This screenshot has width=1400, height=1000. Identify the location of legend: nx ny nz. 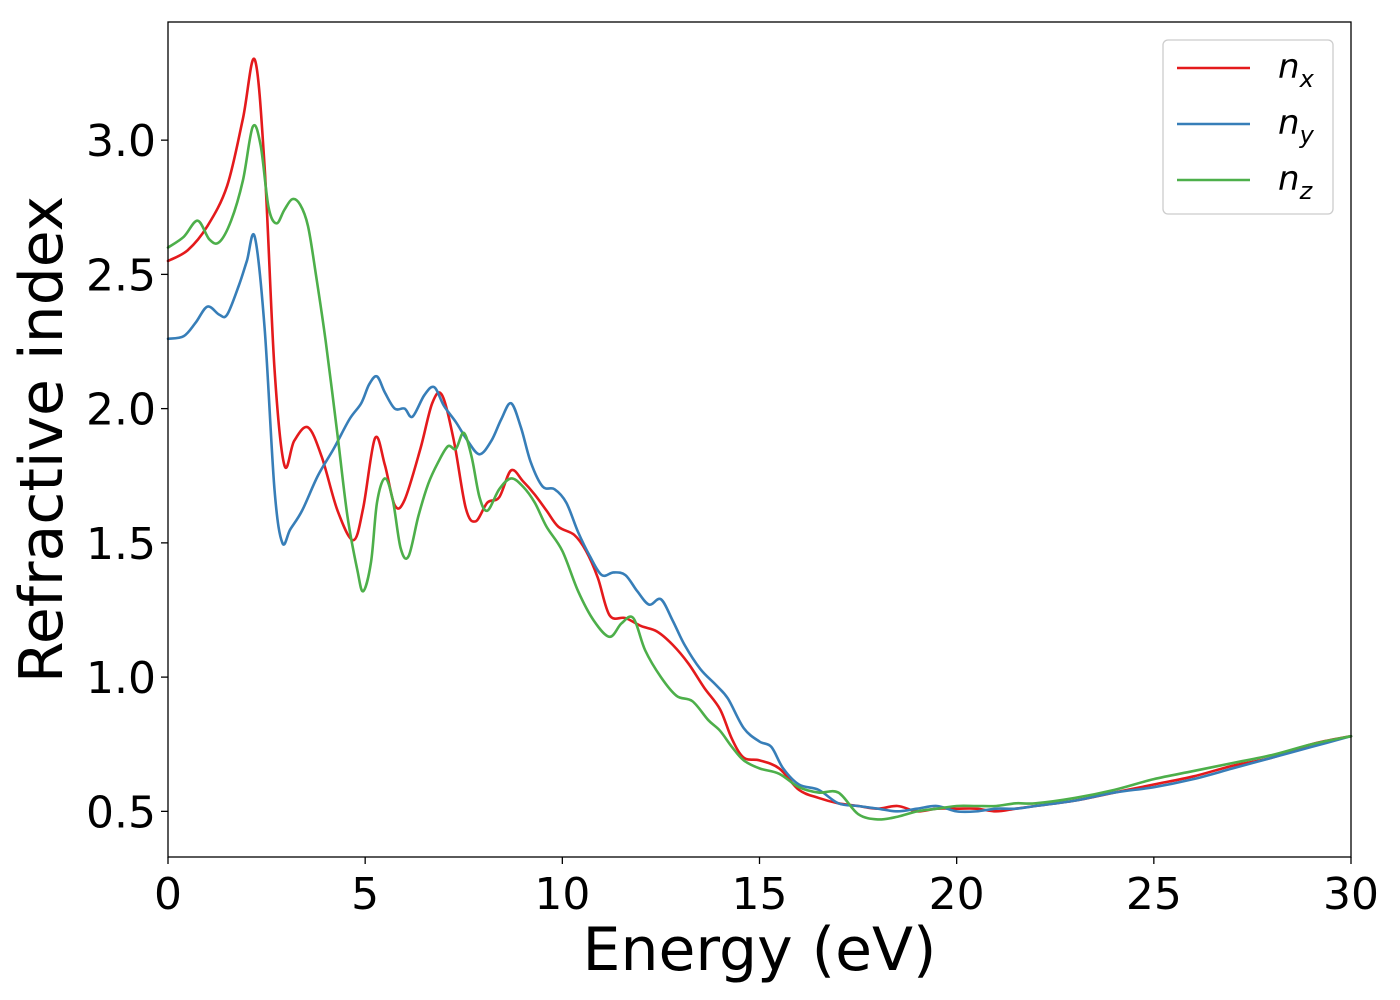
(1248, 127).